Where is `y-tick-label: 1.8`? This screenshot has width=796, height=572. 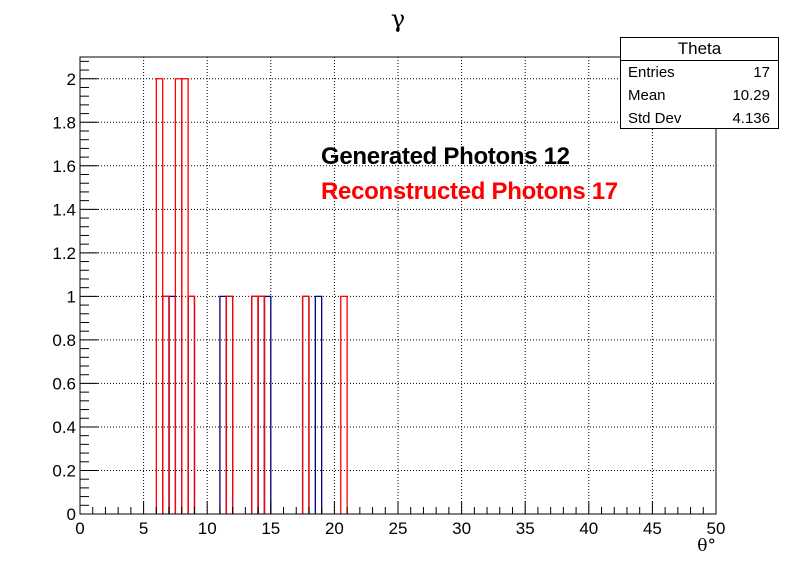
y-tick-label: 1.8 is located at coordinates (64, 122).